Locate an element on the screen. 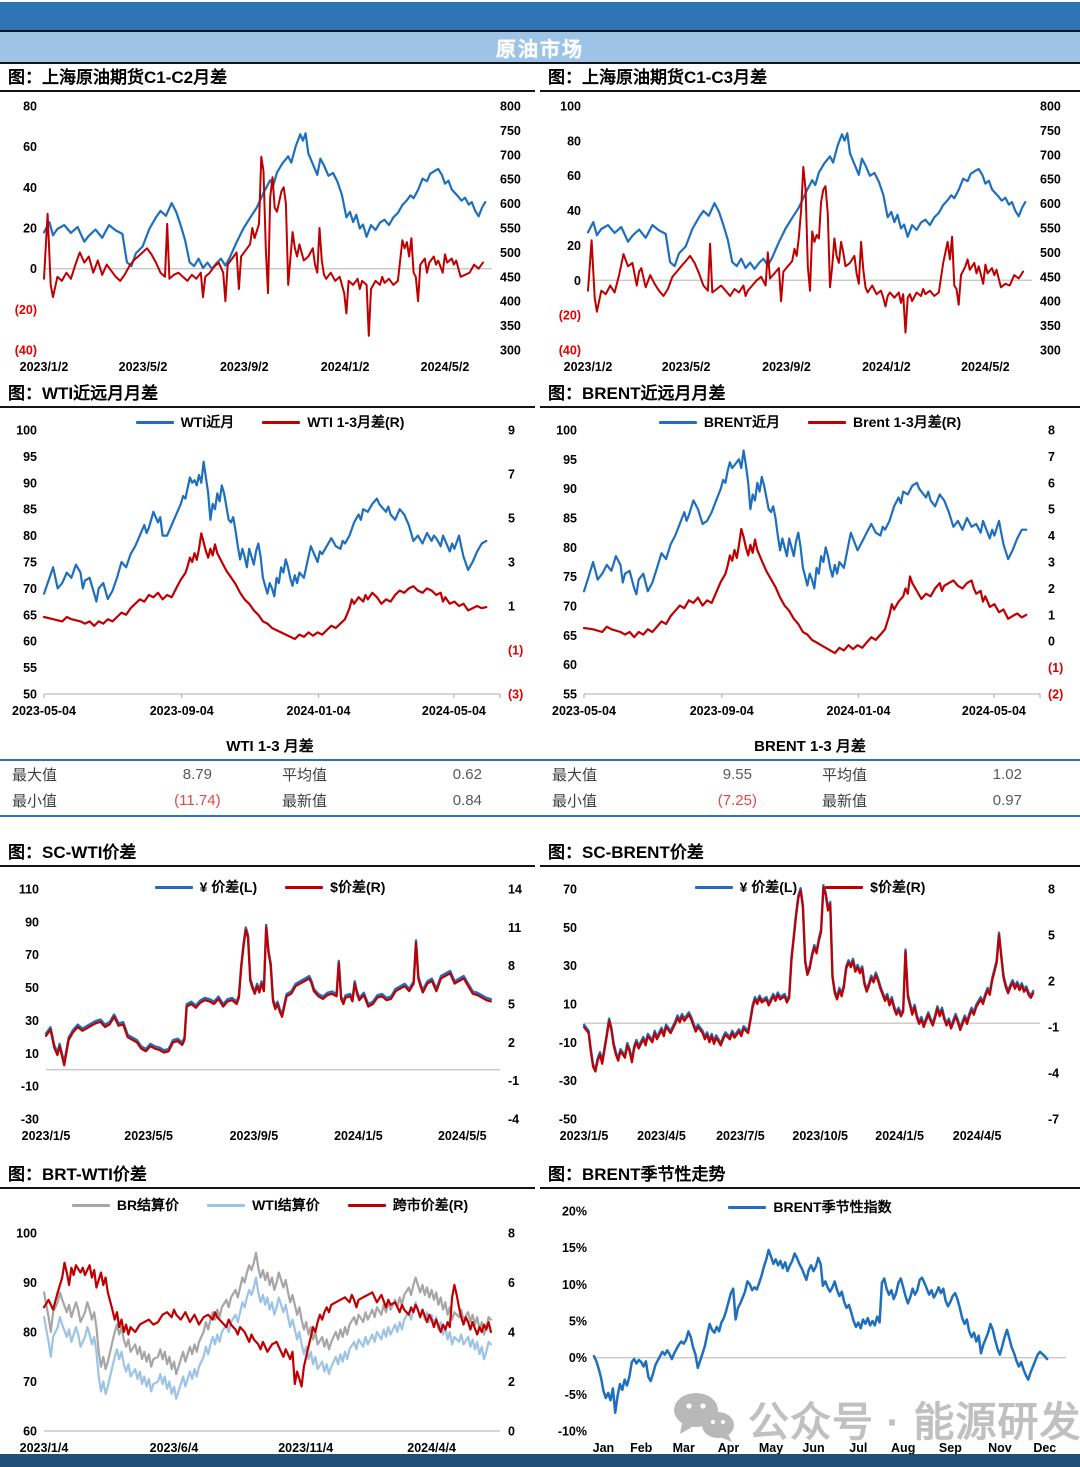 The height and width of the screenshot is (1467, 1080). y-axis-label-right: (3) is located at coordinates (515, 695).